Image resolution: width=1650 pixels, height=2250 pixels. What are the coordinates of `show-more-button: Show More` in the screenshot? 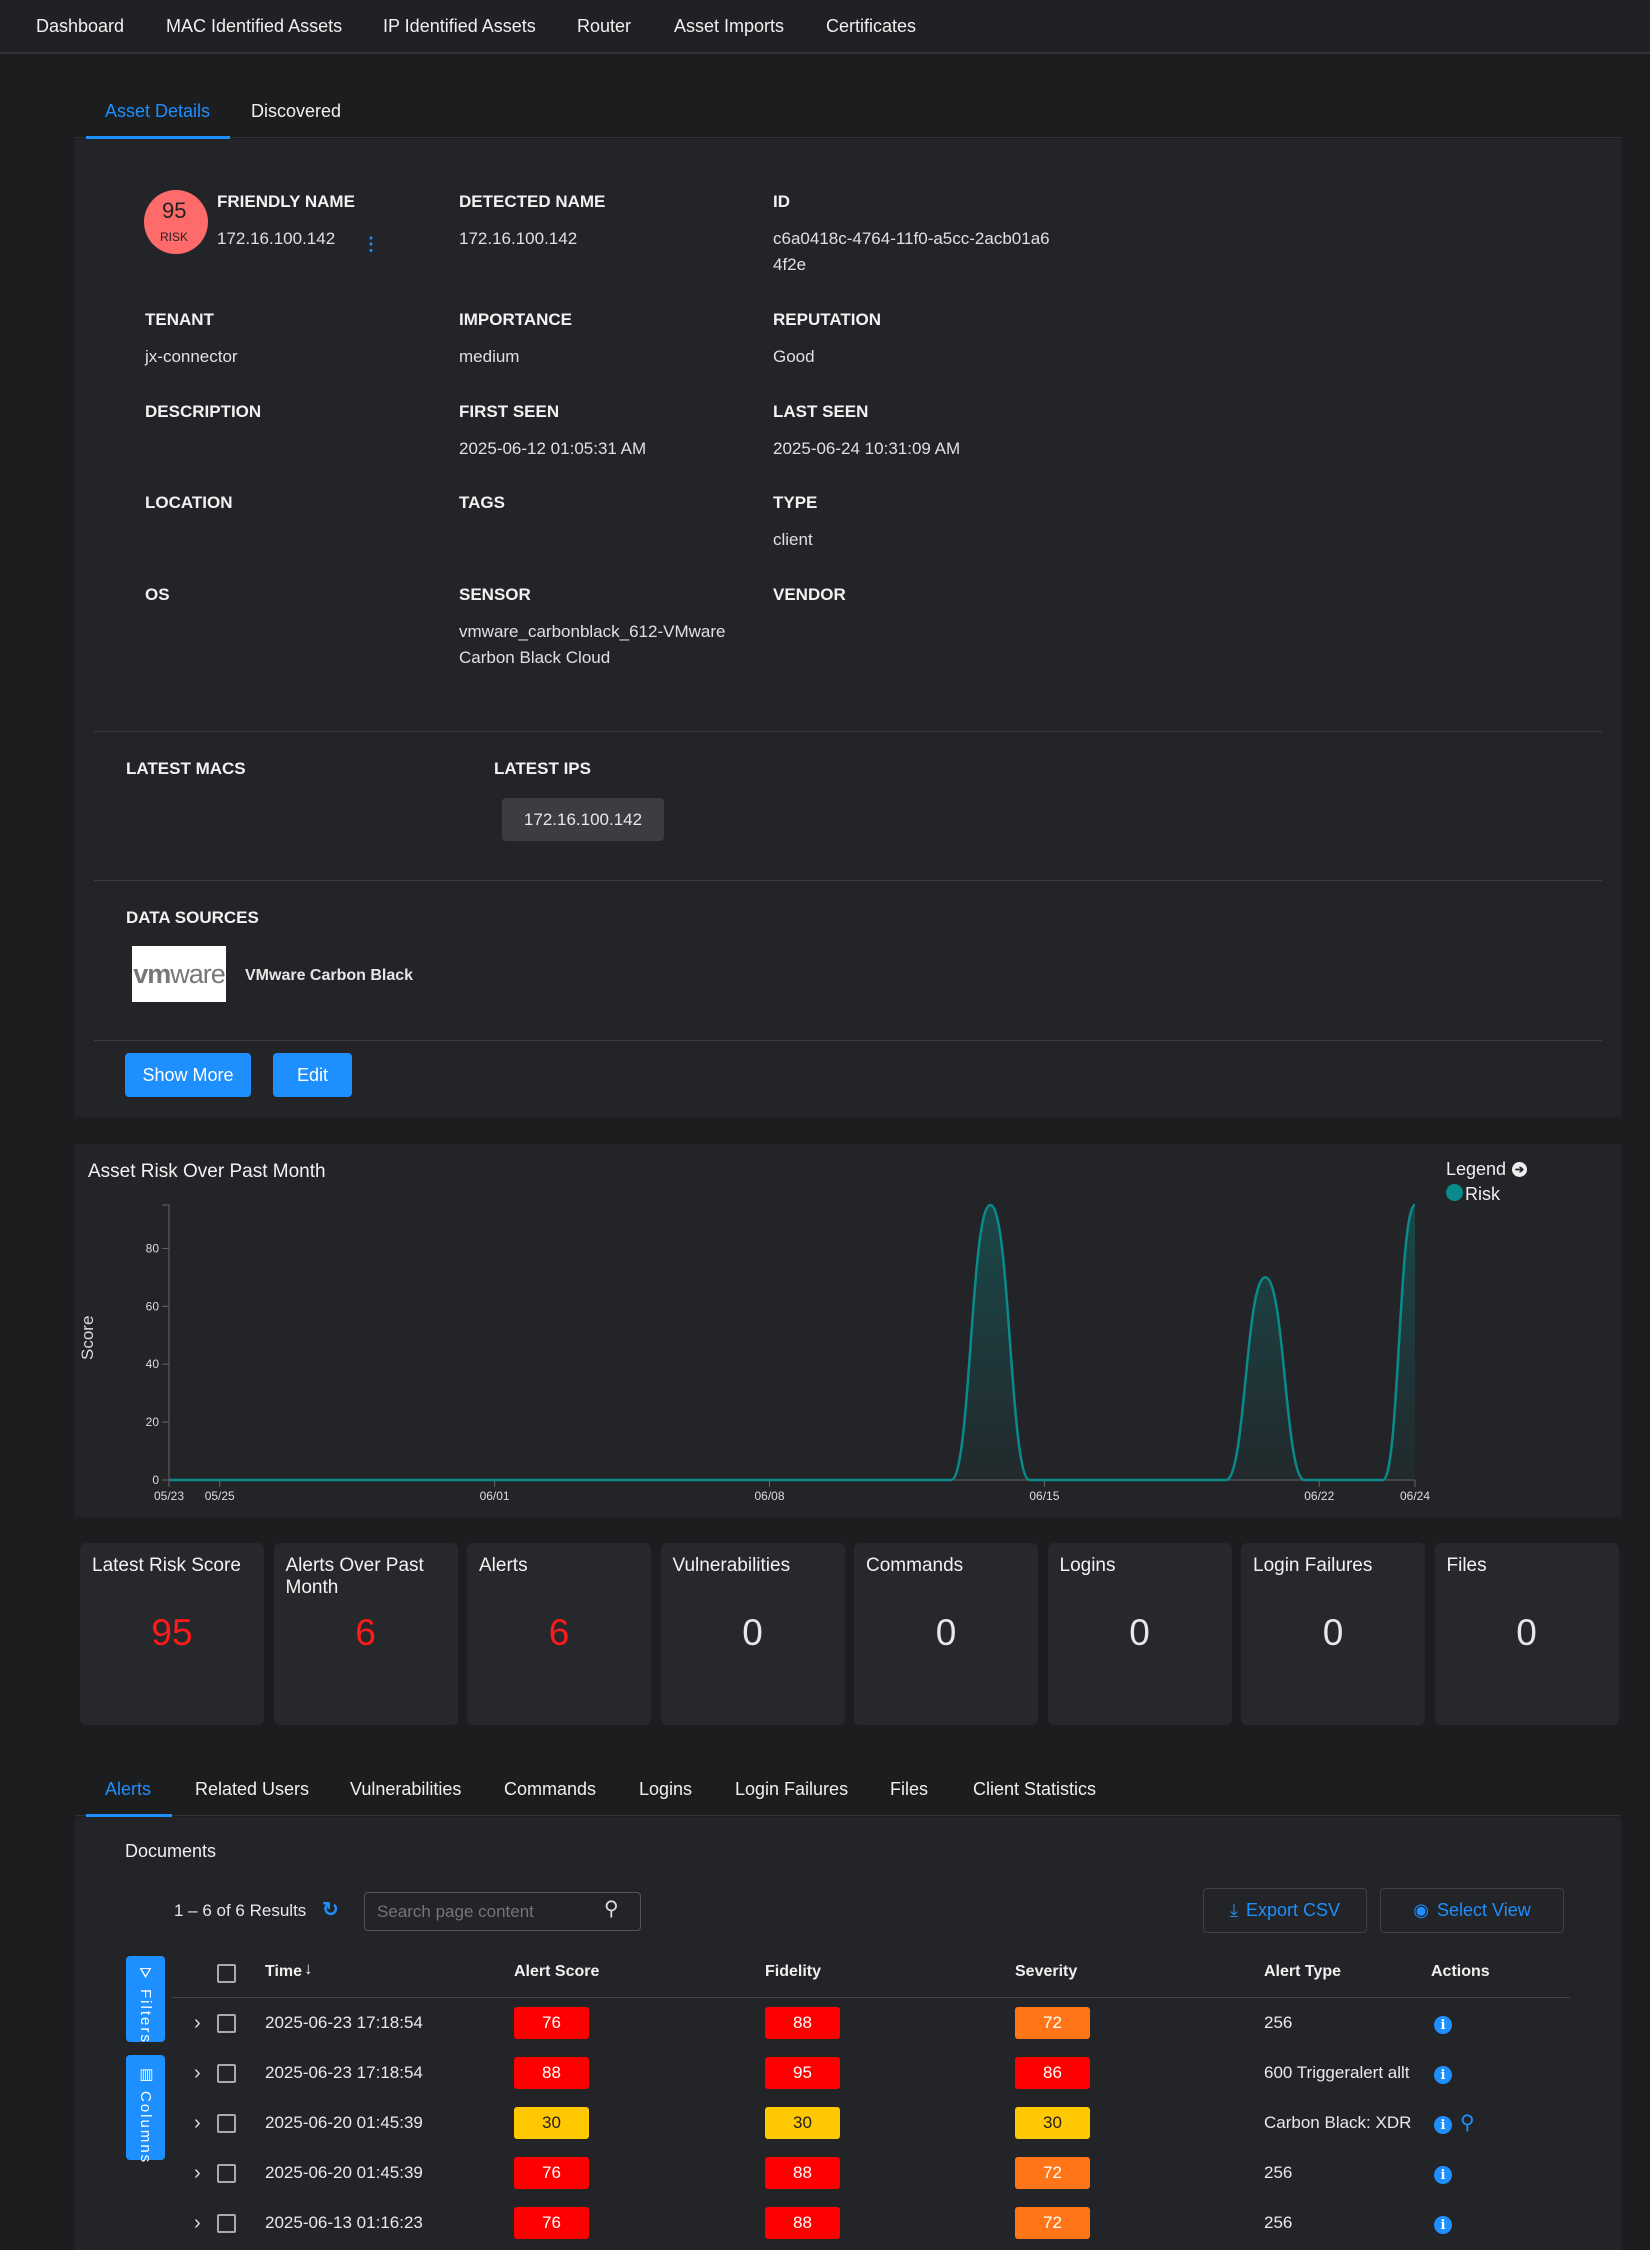 It's located at (188, 1075).